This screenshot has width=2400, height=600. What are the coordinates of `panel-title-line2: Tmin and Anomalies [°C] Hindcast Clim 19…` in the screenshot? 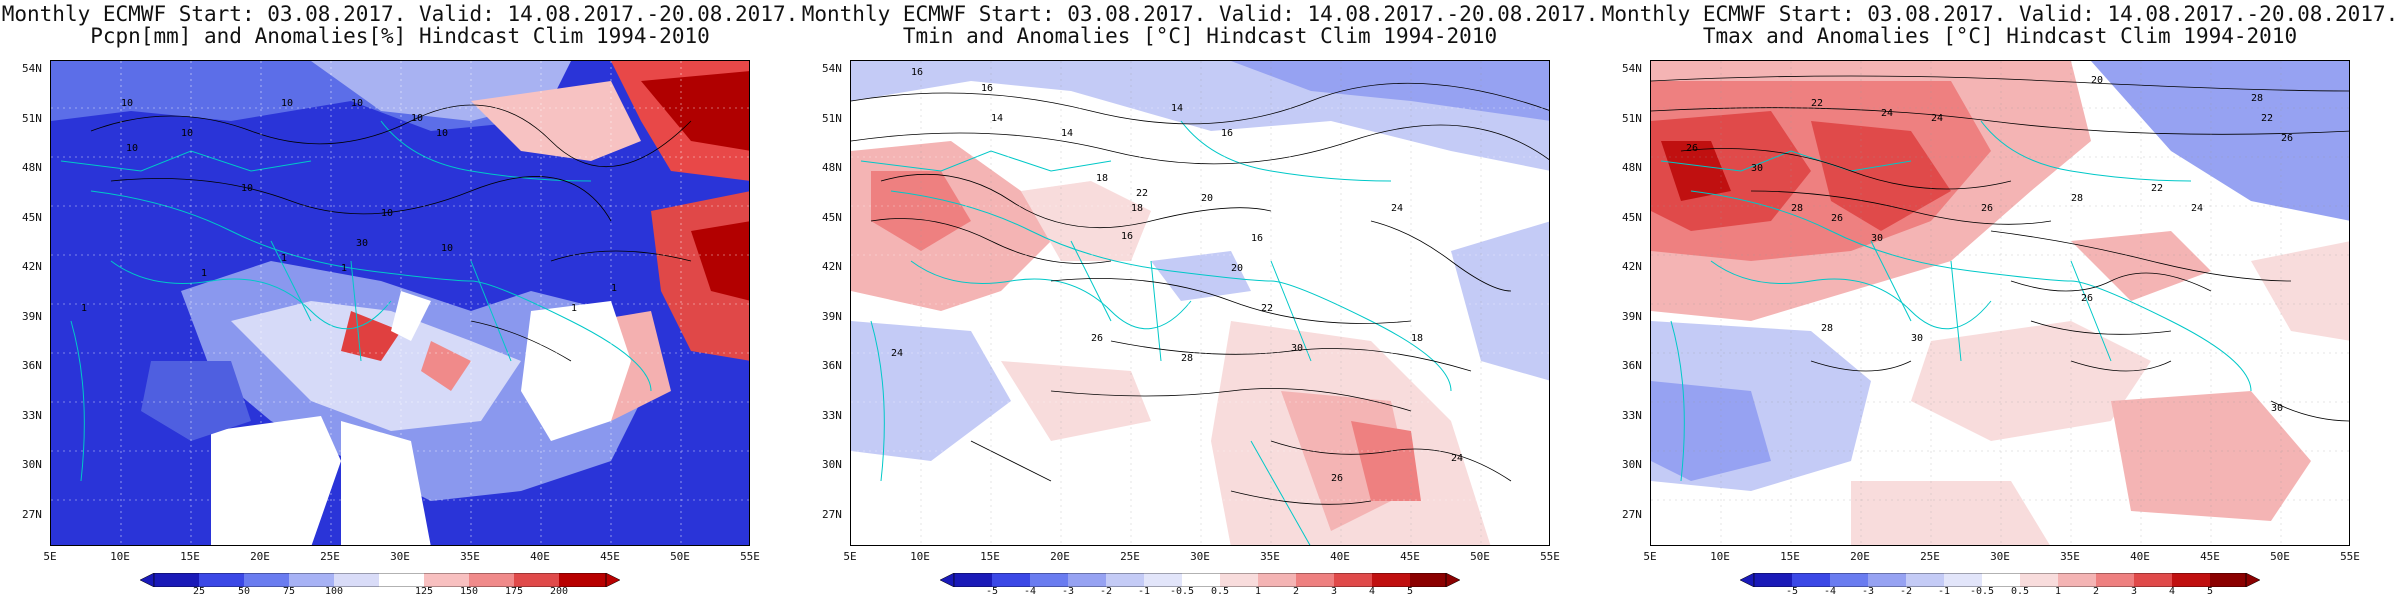 It's located at (1200, 36).